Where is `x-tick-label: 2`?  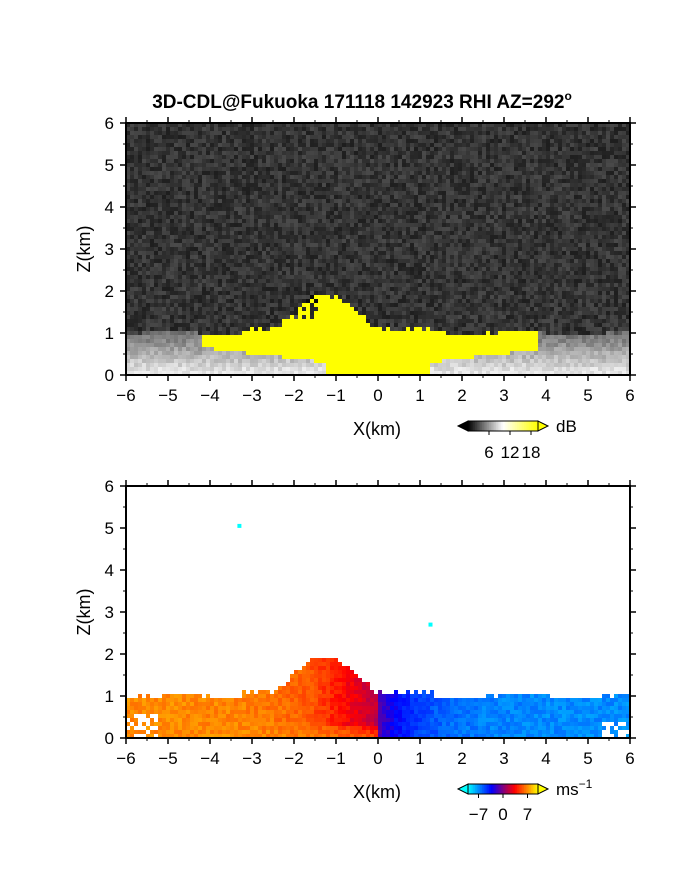
x-tick-label: 2 is located at coordinates (461, 395).